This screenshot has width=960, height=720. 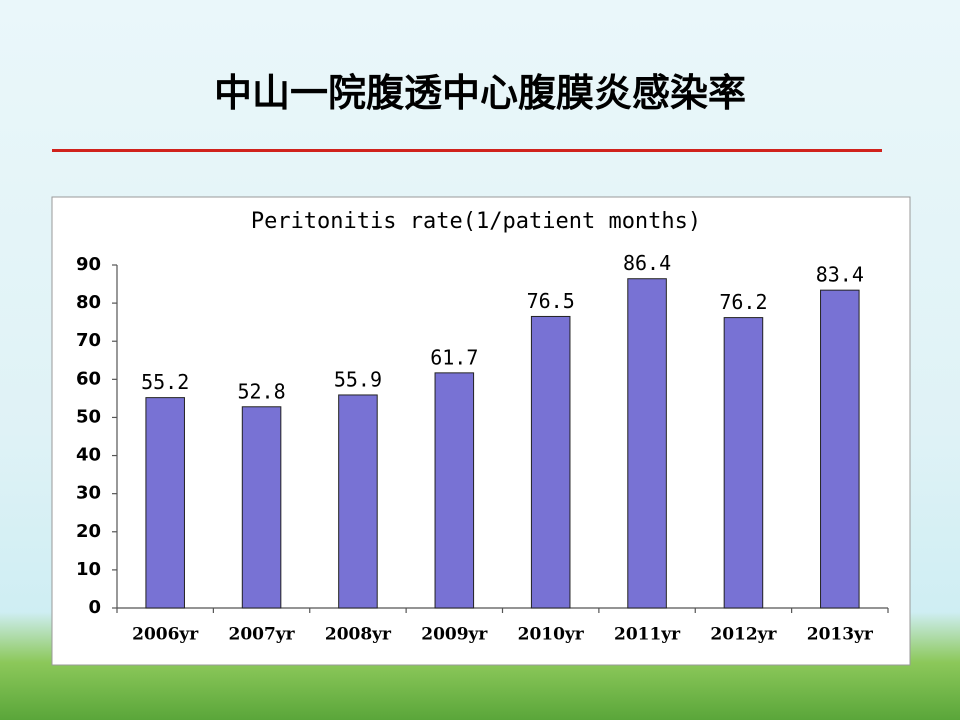 What do you see at coordinates (358, 635) in the screenshot?
I see `x-tick-label: 2008yr` at bounding box center [358, 635].